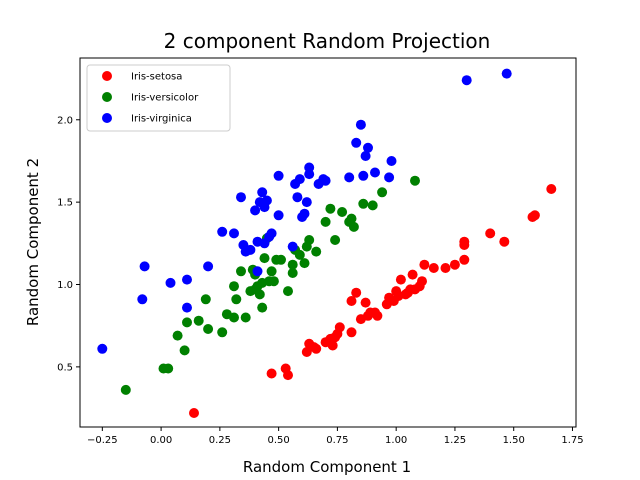  What do you see at coordinates (220, 440) in the screenshot?
I see `x-tick-label: 0.25` at bounding box center [220, 440].